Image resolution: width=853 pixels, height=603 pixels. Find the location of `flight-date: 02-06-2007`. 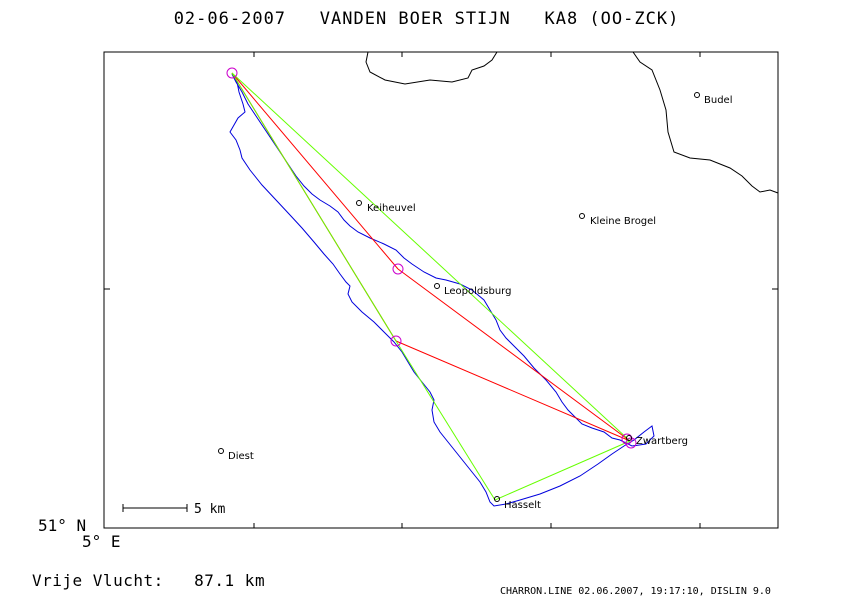

flight-date: 02-06-2007 is located at coordinates (230, 19).